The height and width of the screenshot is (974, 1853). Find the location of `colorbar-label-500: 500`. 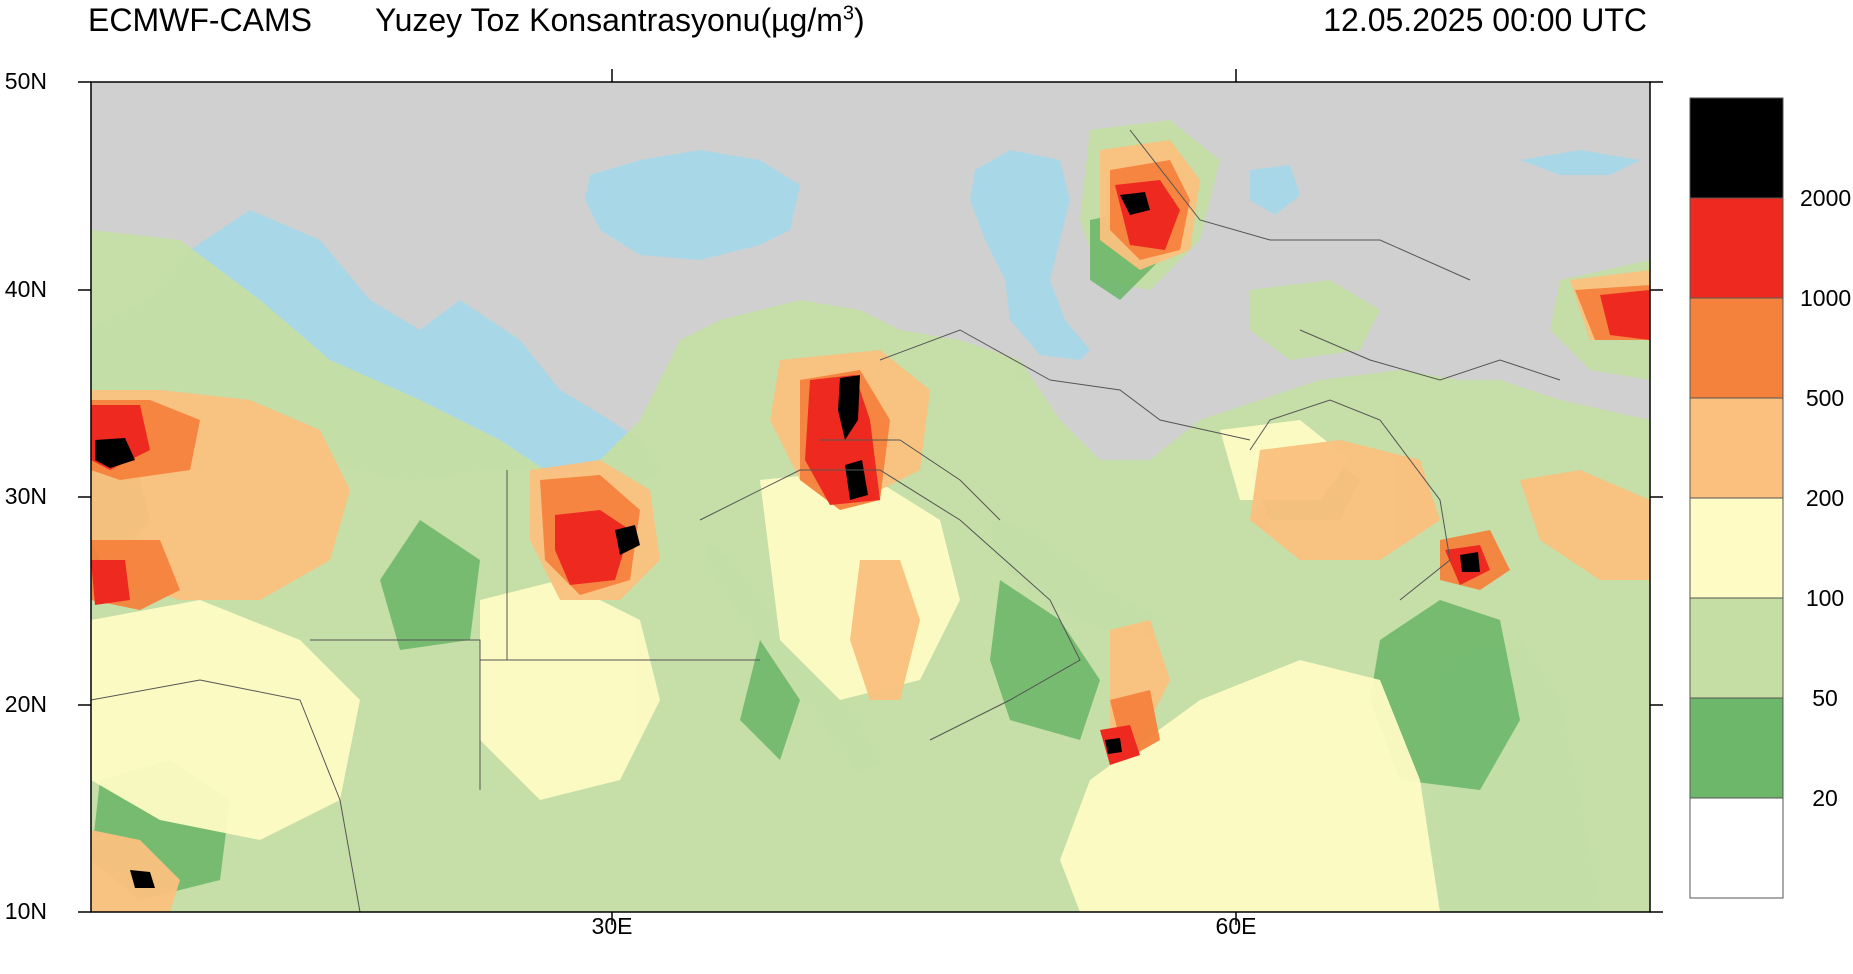

colorbar-label-500: 500 is located at coordinates (1825, 398).